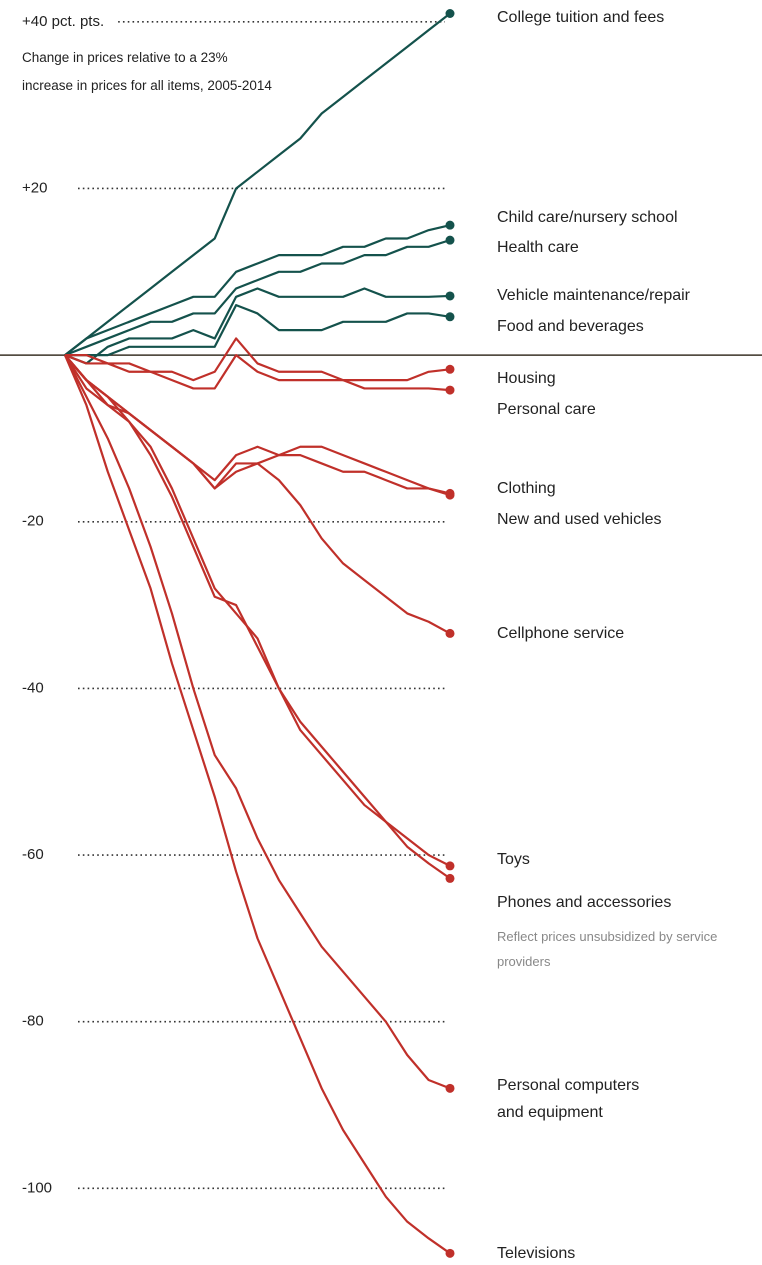 The image size is (762, 1265). What do you see at coordinates (587, 217) in the screenshot?
I see `series-label: Child care/nursery school` at bounding box center [587, 217].